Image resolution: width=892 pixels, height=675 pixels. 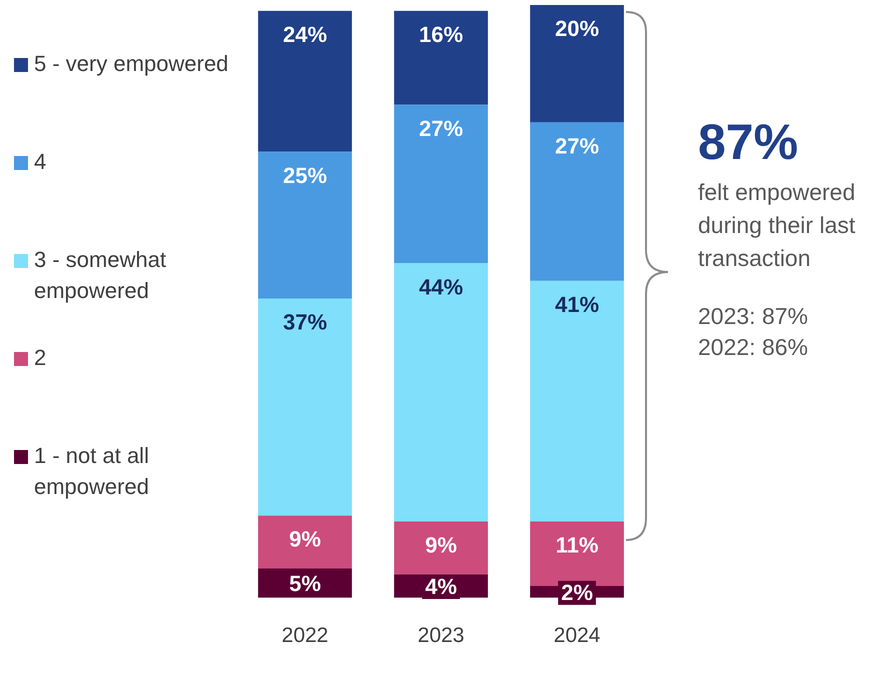 What do you see at coordinates (305, 636) in the screenshot?
I see `x-tick-label: 2022` at bounding box center [305, 636].